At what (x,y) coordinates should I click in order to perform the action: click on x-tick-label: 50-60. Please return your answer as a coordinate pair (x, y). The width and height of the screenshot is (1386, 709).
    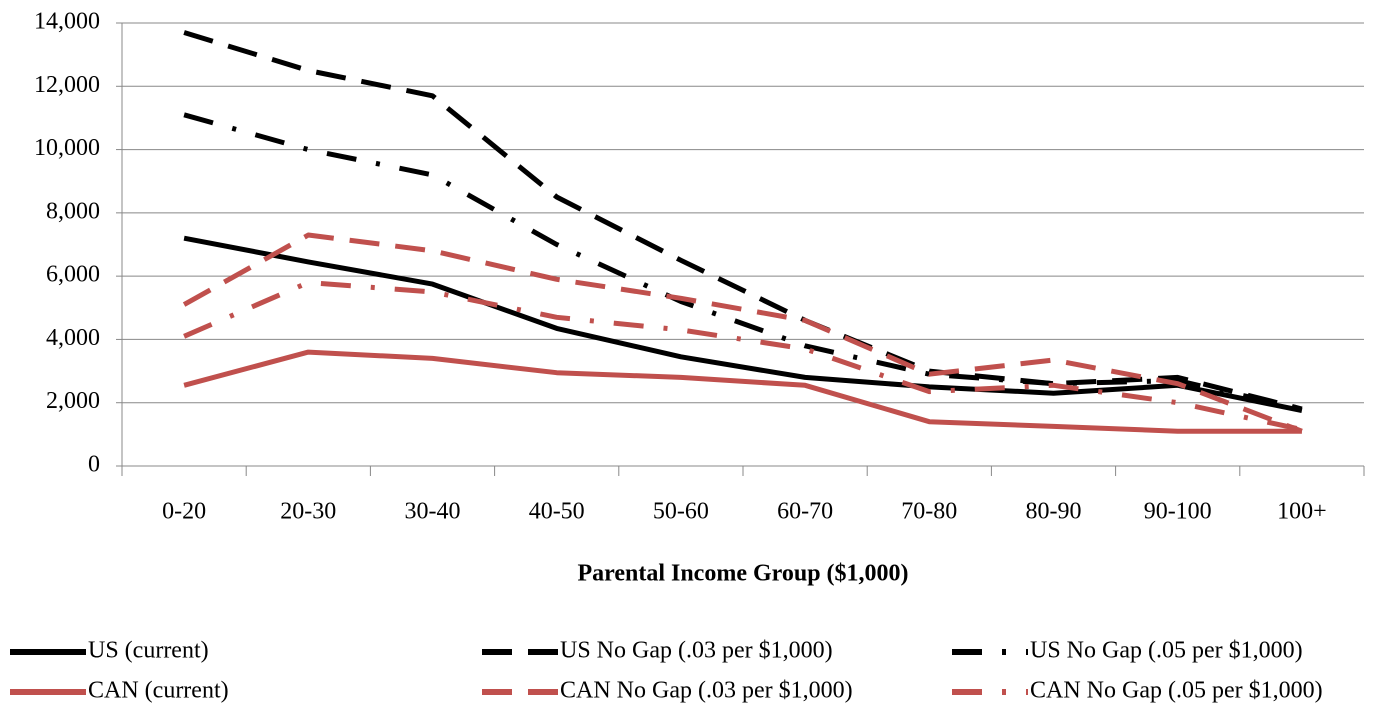
    Looking at the image, I should click on (681, 512).